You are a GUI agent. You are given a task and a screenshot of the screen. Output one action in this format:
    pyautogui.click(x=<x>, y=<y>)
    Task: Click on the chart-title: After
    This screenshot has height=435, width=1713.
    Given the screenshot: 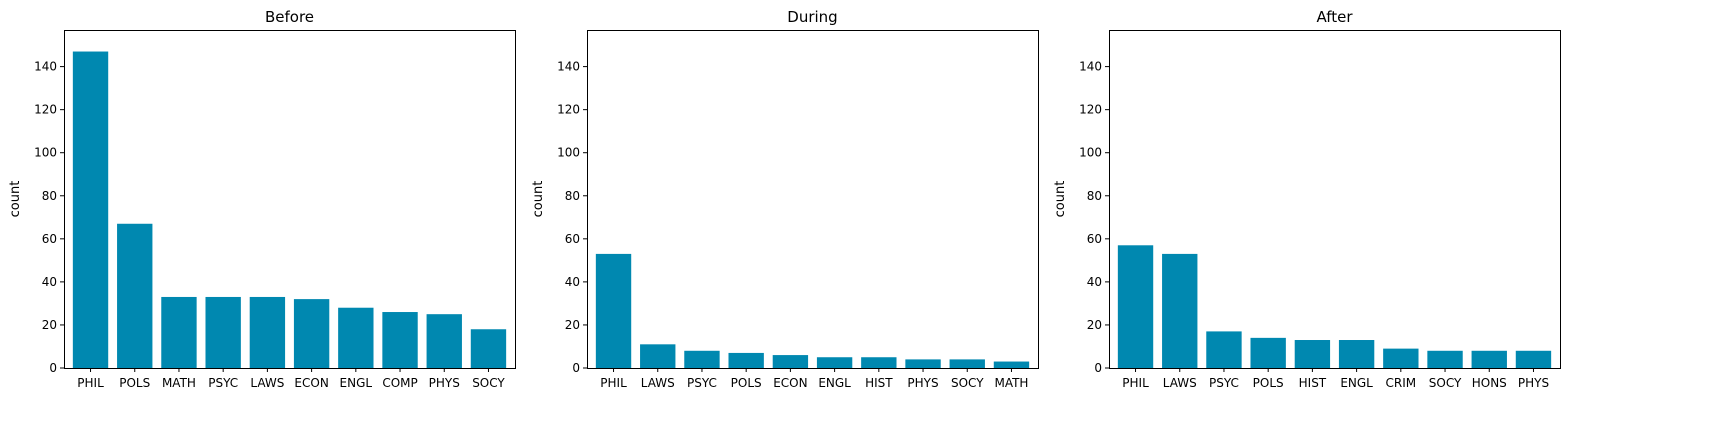 What is the action you would take?
    pyautogui.click(x=1334, y=17)
    